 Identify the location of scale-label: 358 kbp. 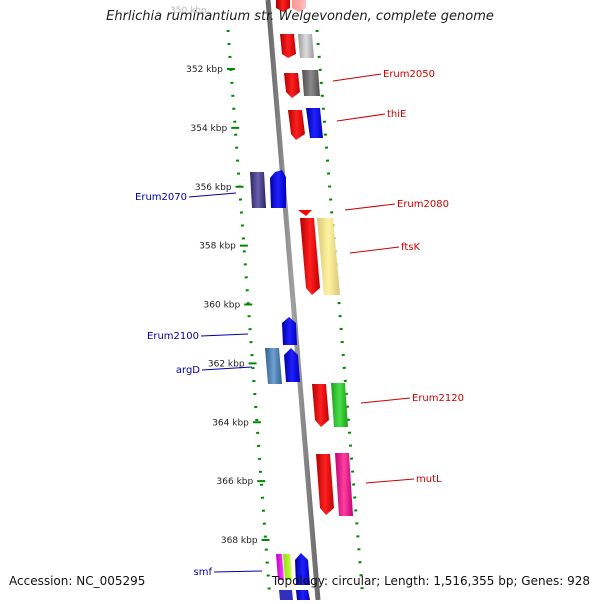
(217, 247).